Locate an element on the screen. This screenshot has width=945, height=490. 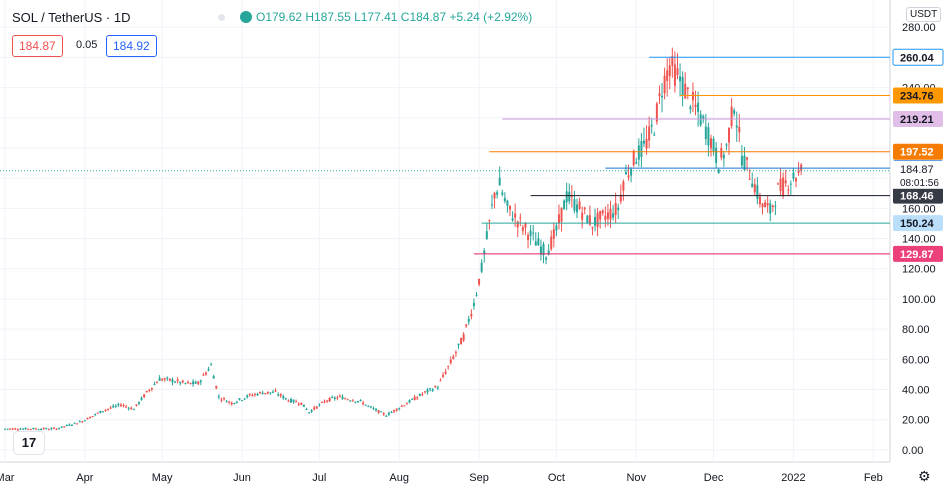
spread-value: 0.05 is located at coordinates (87, 45).